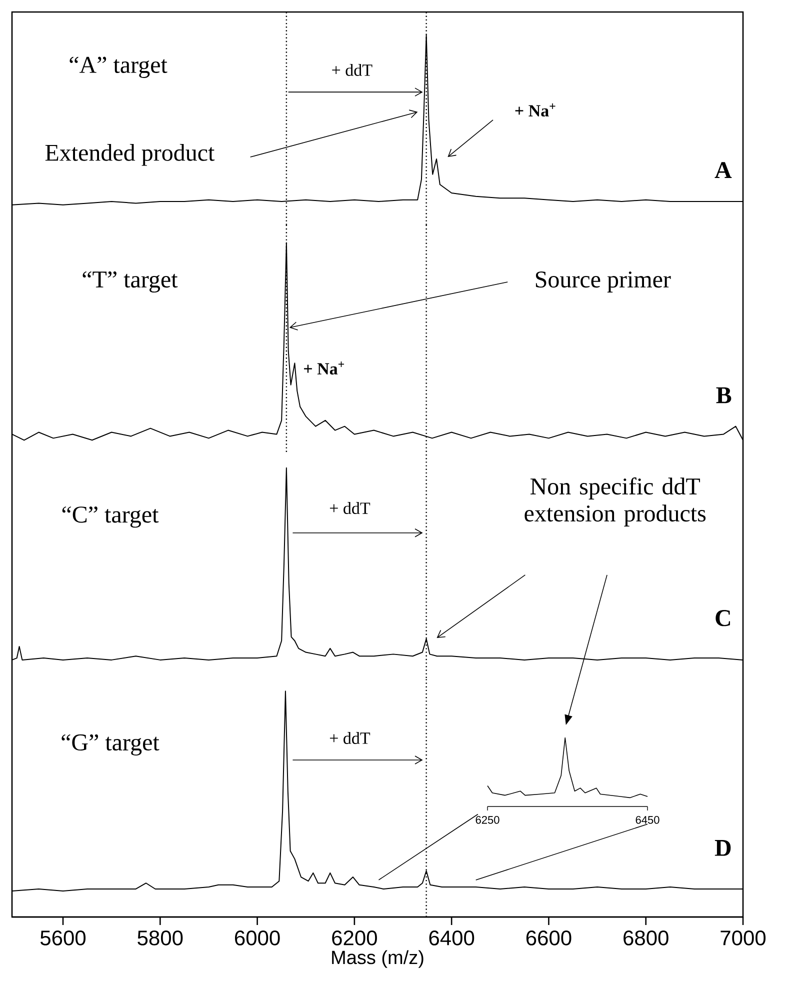 The width and height of the screenshot is (802, 998). I want to click on x-tick-label: 6800, so click(646, 938).